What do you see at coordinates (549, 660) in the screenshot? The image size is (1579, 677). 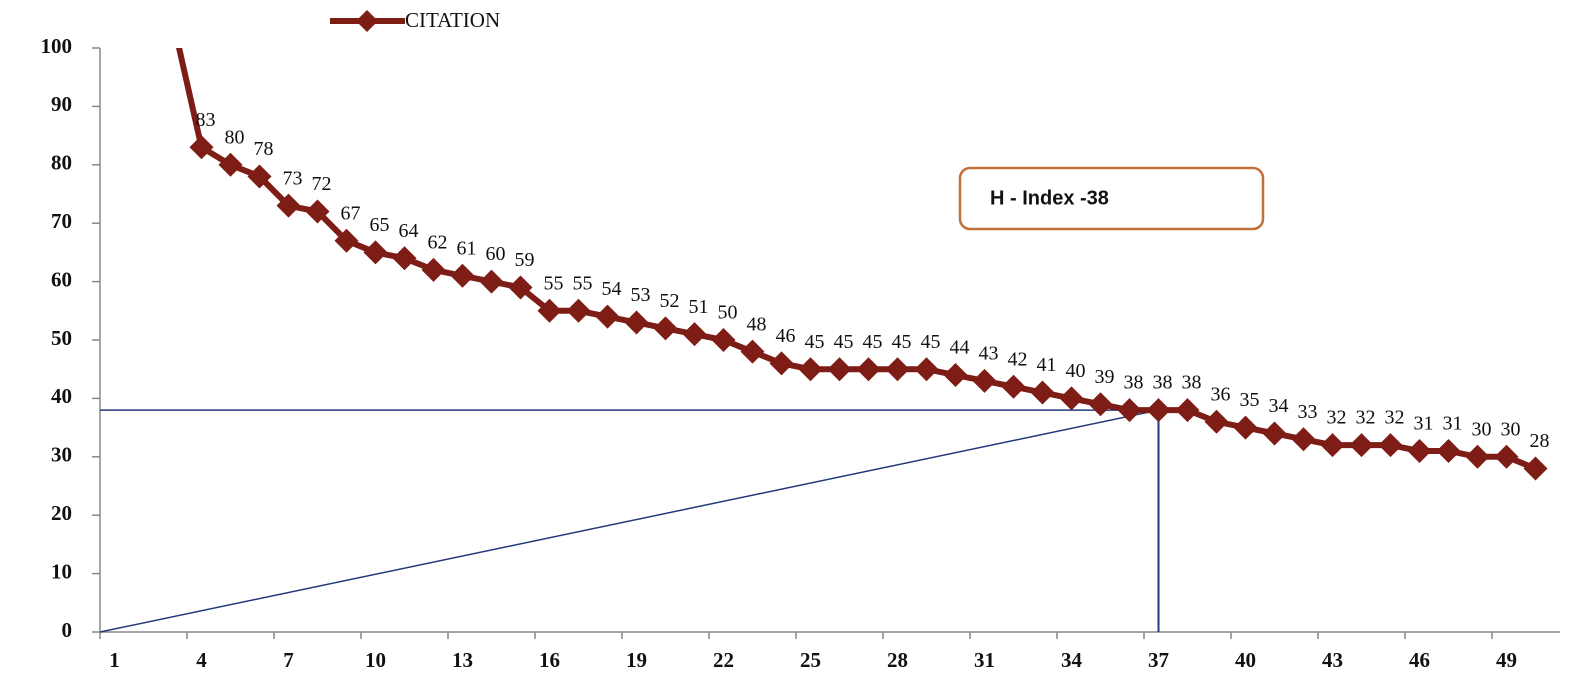 I see `x-tick-label: 16` at bounding box center [549, 660].